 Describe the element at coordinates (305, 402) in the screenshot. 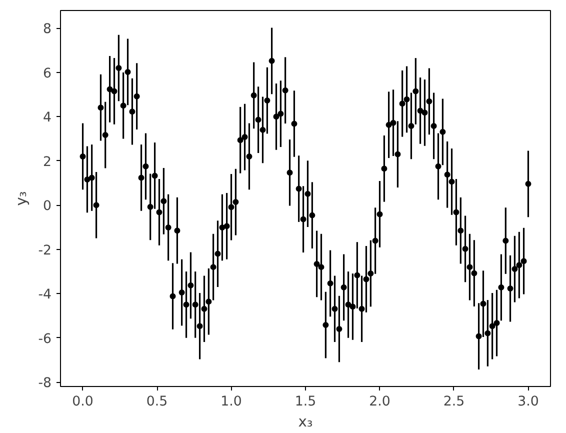

I see `x-tick-label: 1.5` at that location.